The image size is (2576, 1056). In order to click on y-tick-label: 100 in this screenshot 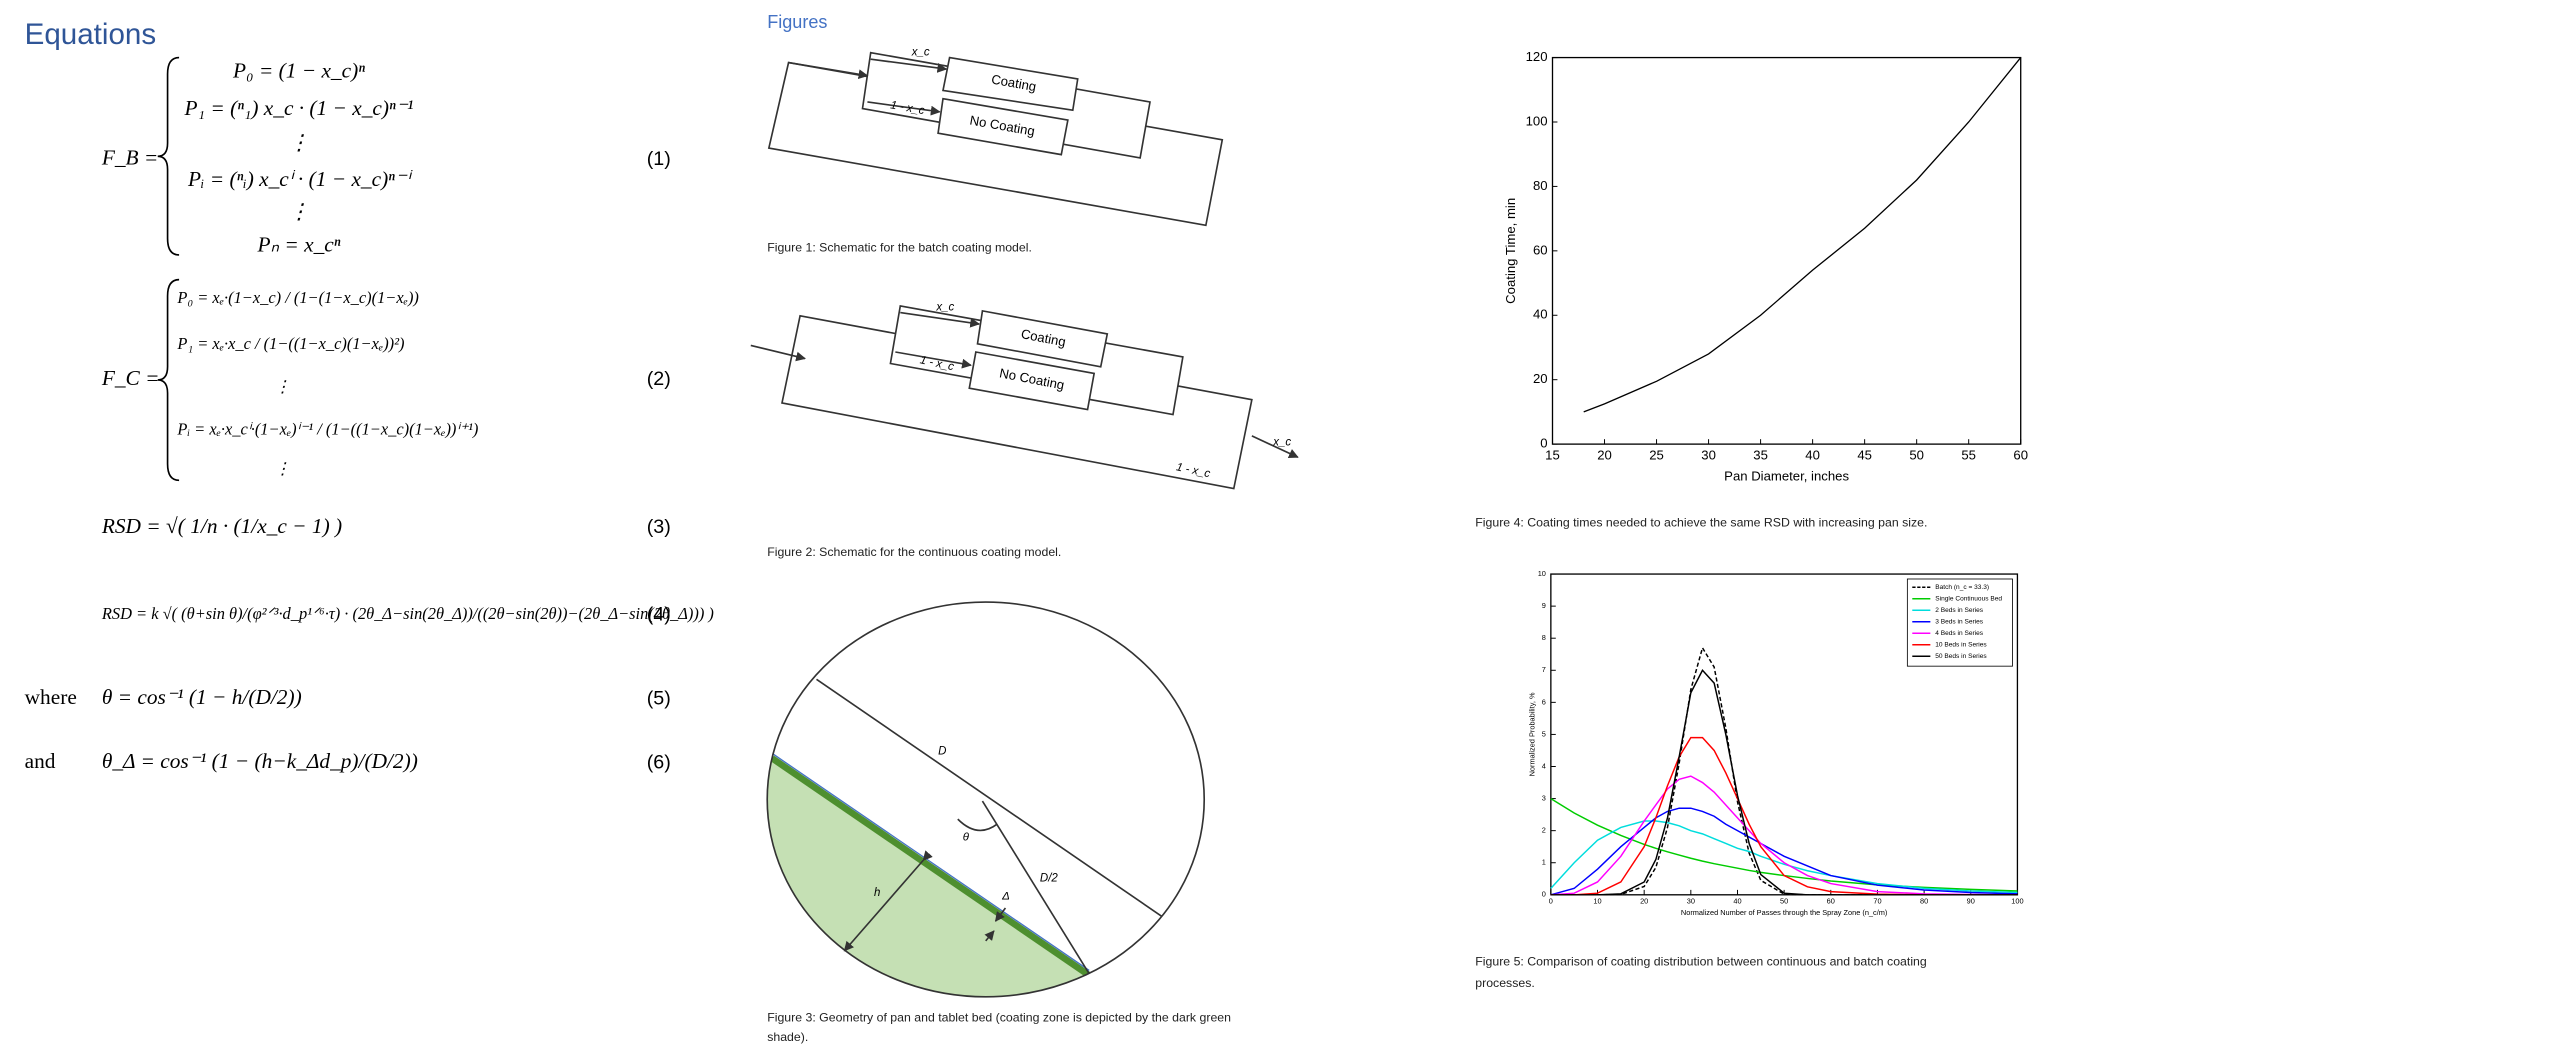, I will do `click(1537, 120)`.